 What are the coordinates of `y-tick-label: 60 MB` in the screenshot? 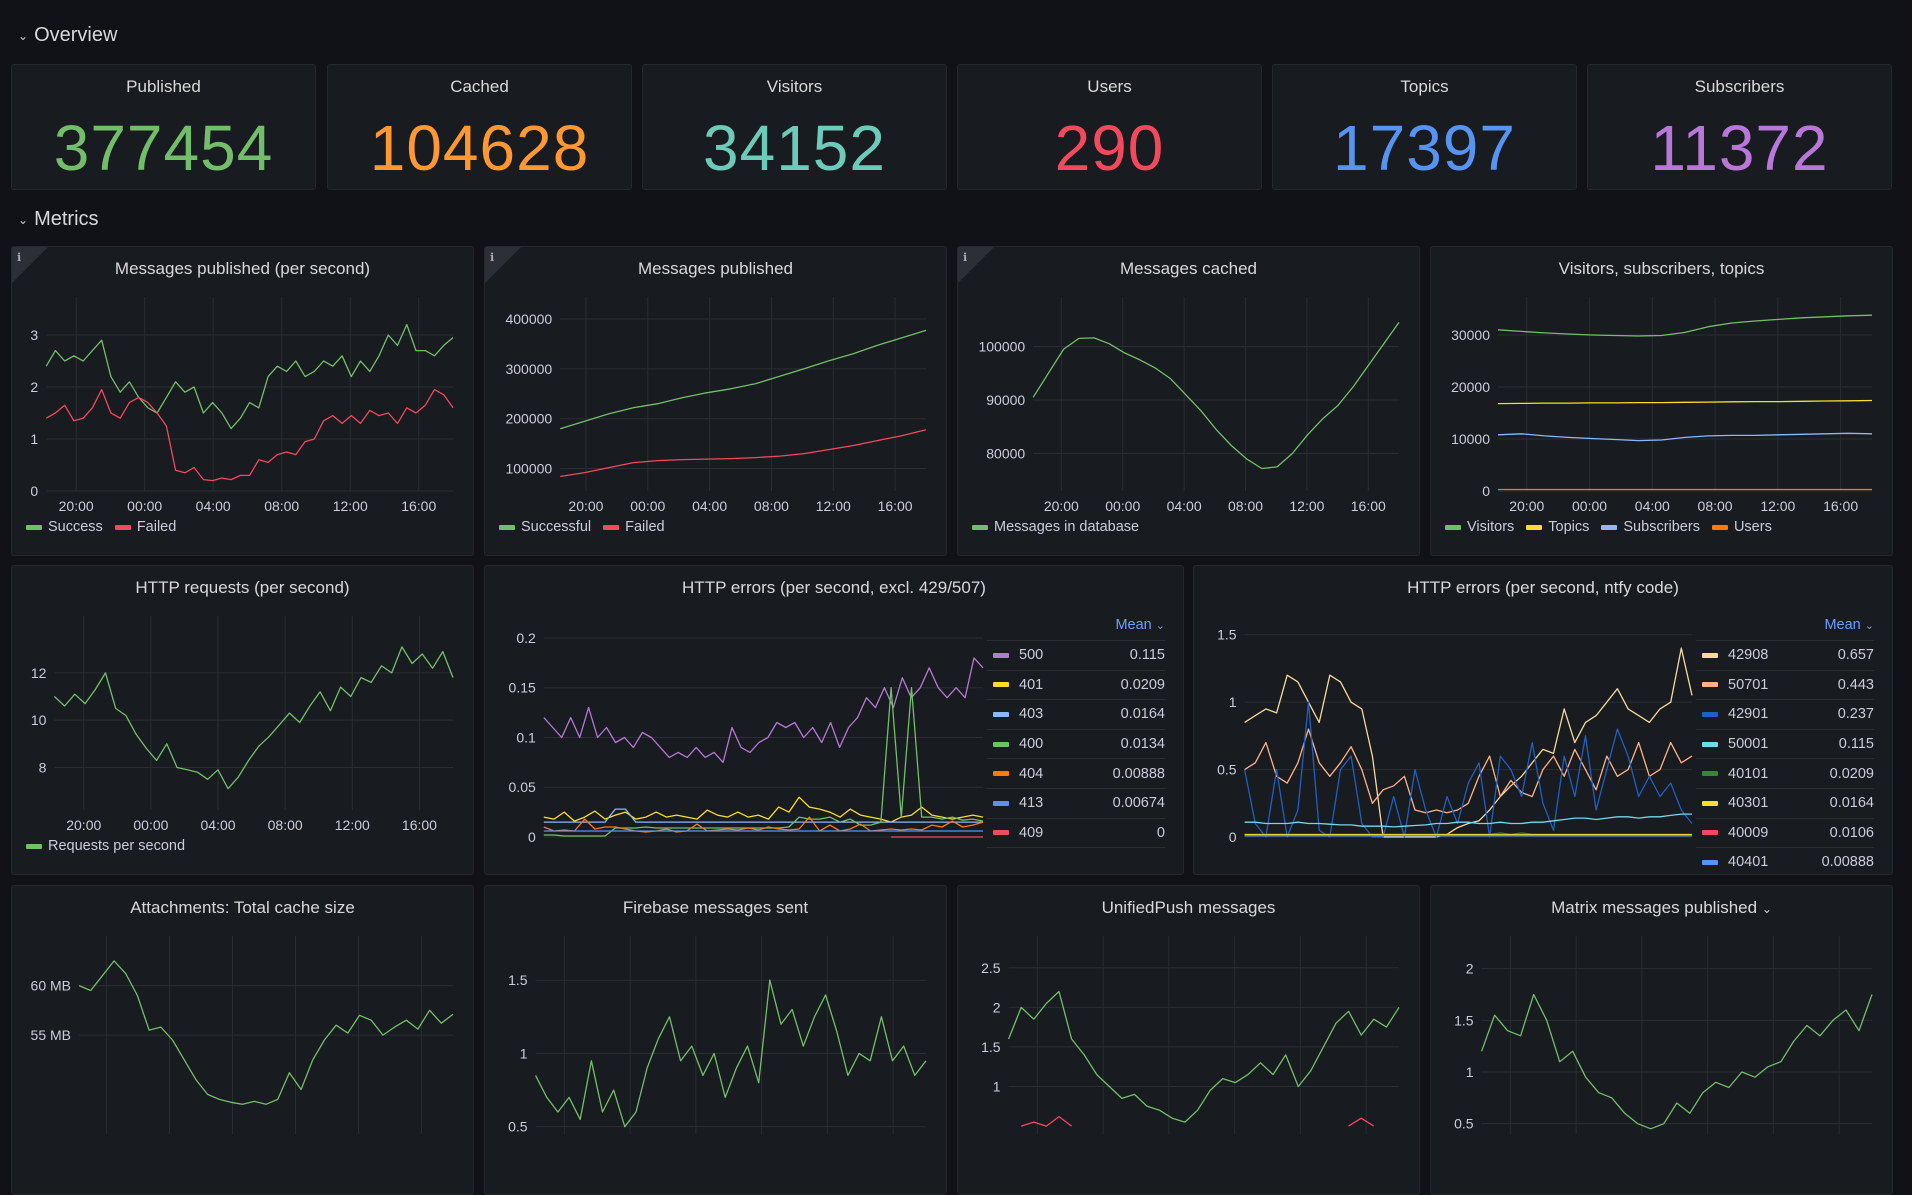 It's located at (51, 986).